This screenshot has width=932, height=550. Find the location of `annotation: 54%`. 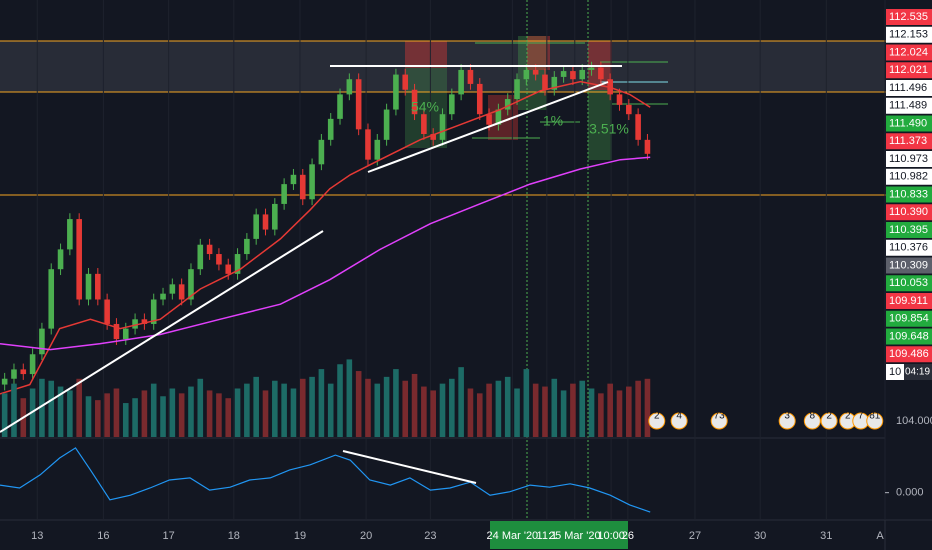

annotation: 54% is located at coordinates (425, 107).